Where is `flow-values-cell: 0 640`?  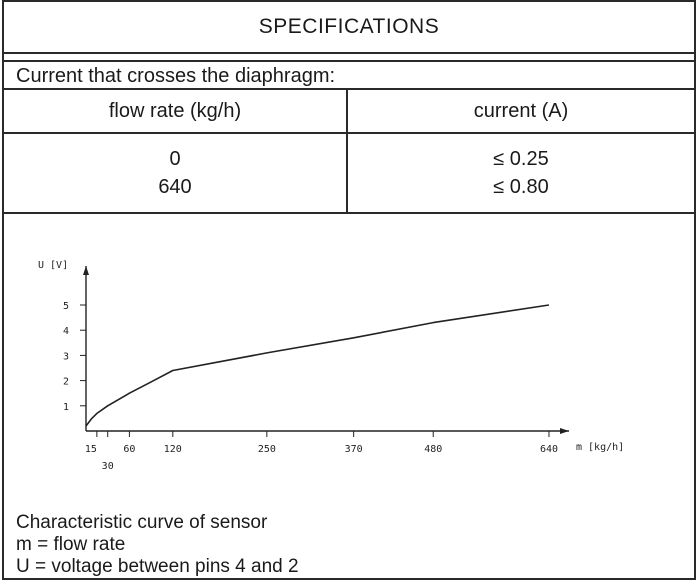 flow-values-cell: 0 640 is located at coordinates (176, 173).